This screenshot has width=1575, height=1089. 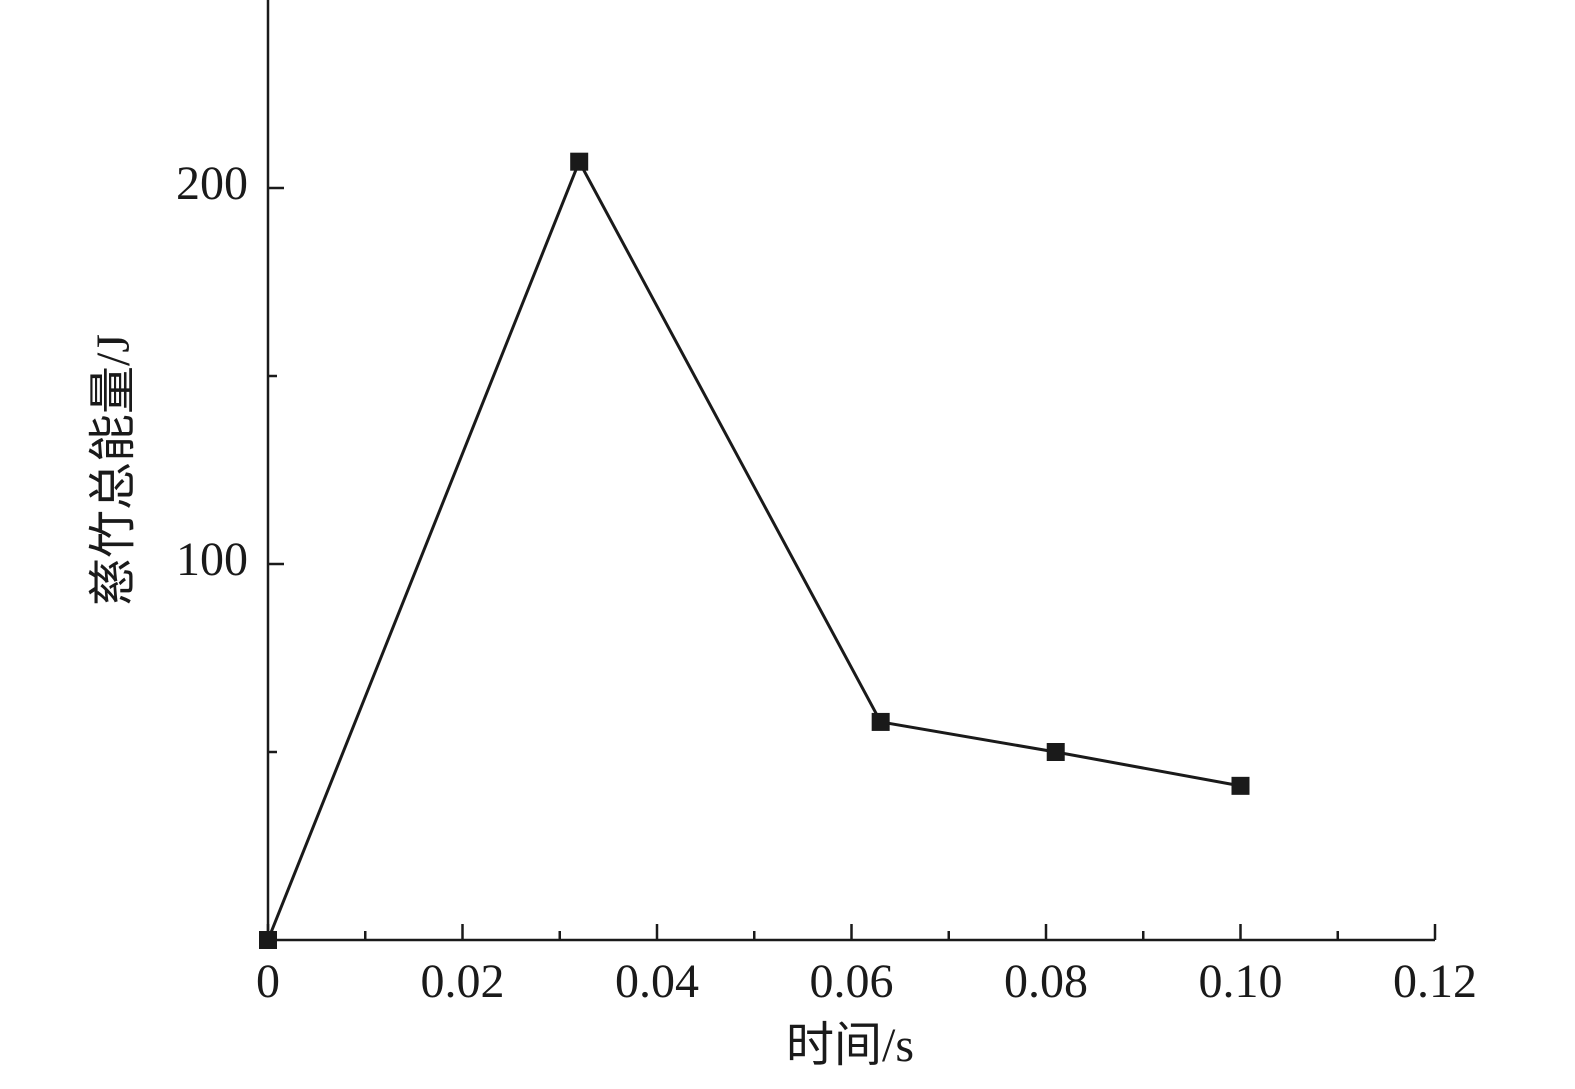 I want to click on x-tick-label: 0.02, so click(x=463, y=981).